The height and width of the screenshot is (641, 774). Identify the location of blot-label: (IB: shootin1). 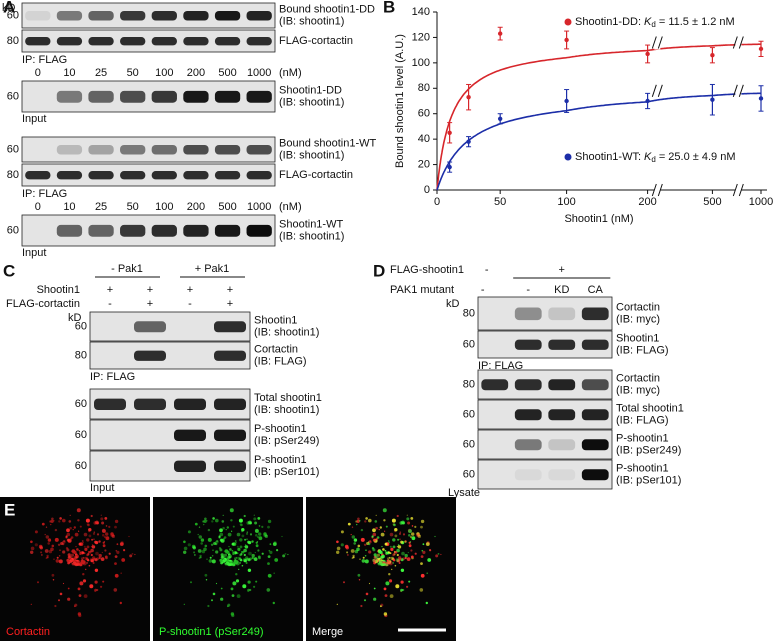
(286, 332).